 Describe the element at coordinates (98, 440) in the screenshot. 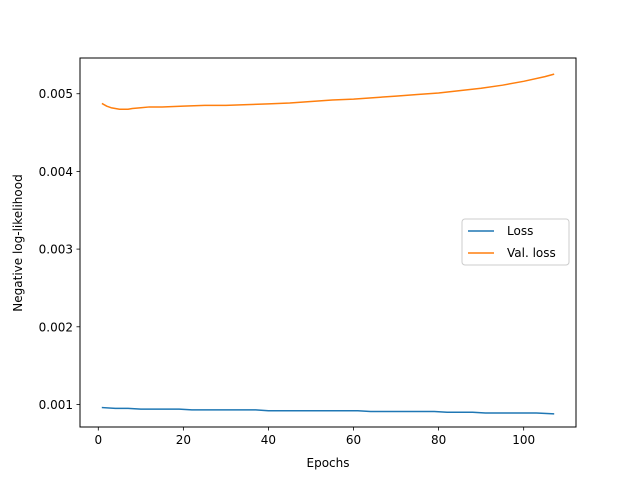

I see `x-tick-label: 0` at that location.